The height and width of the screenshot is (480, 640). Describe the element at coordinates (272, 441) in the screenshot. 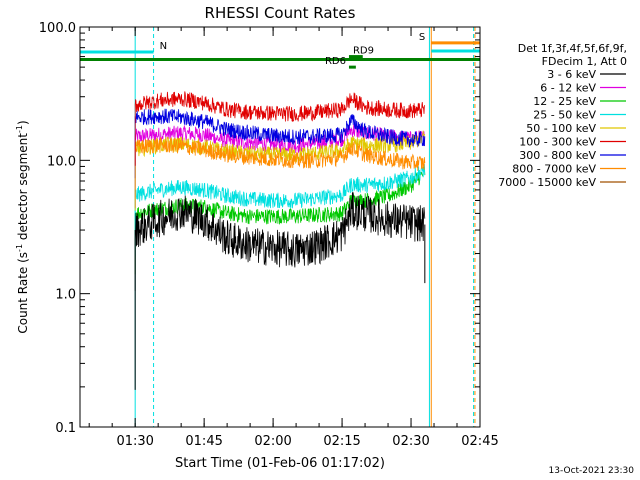

I see `x-tick-label-2: 02:00` at that location.